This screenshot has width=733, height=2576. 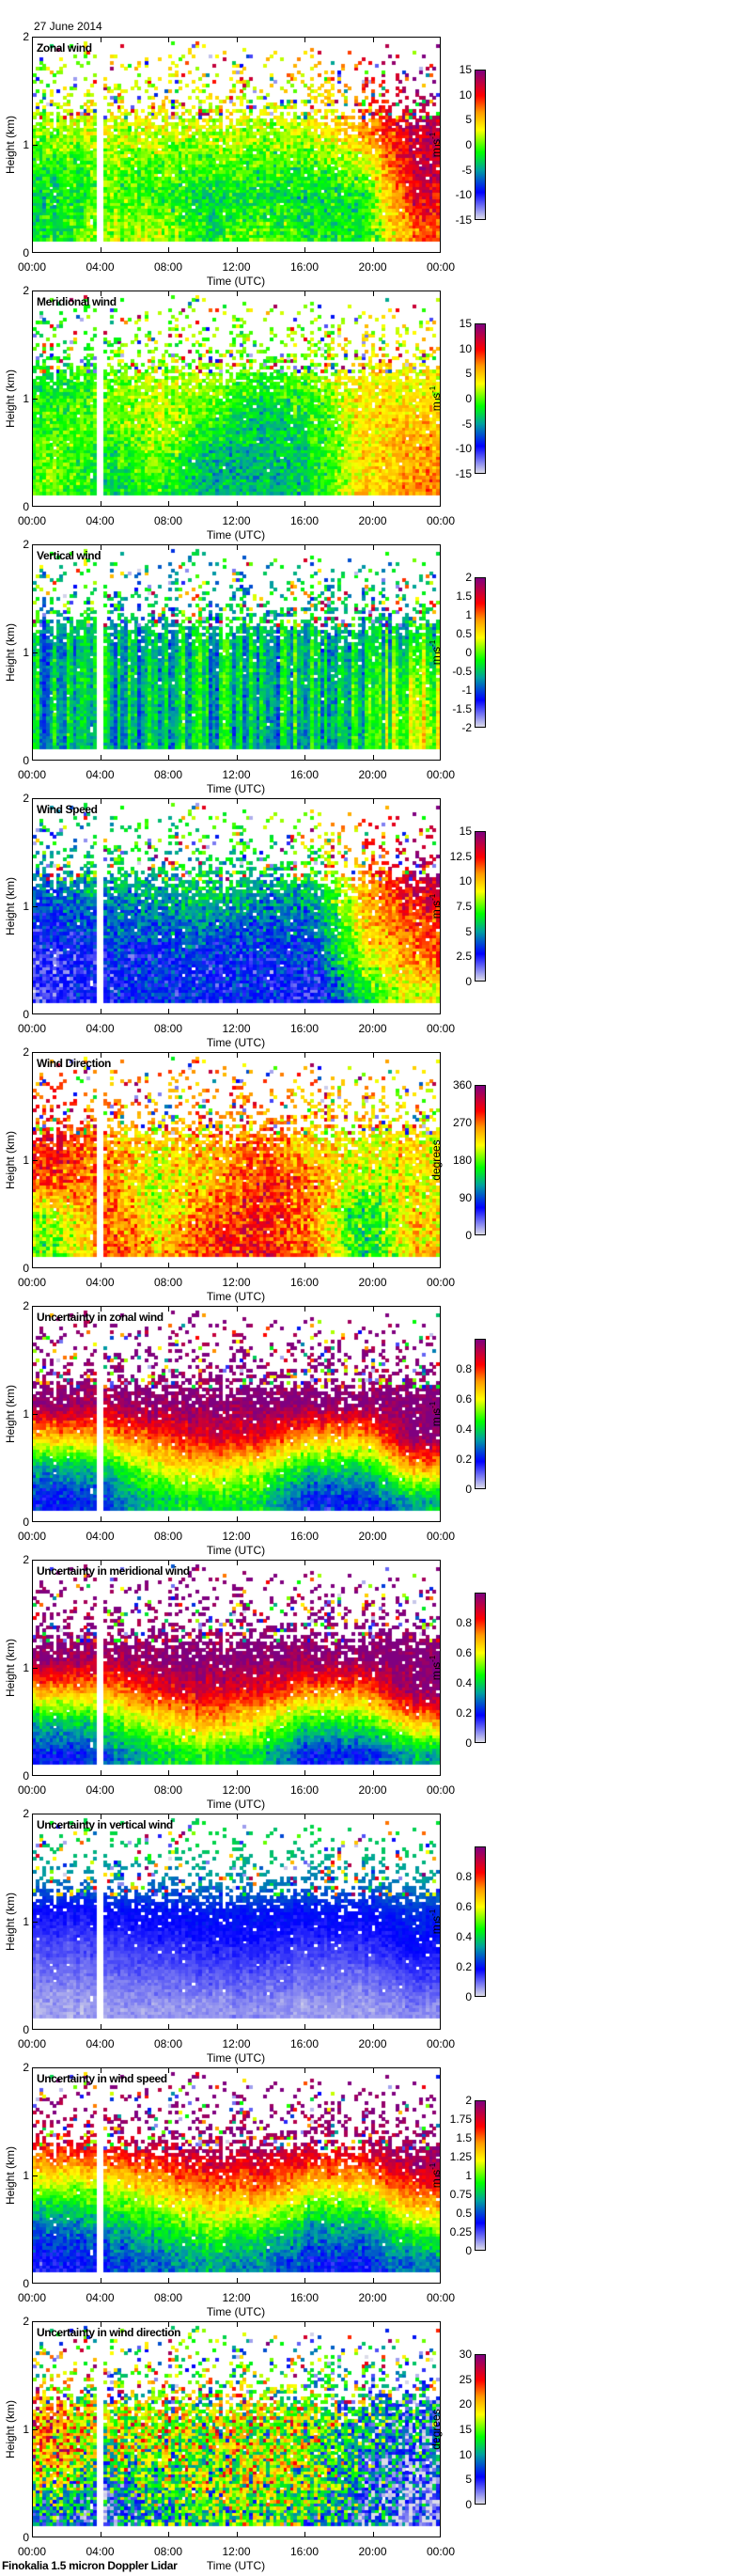 I want to click on colorbar-tick-label: 0, so click(x=468, y=982).